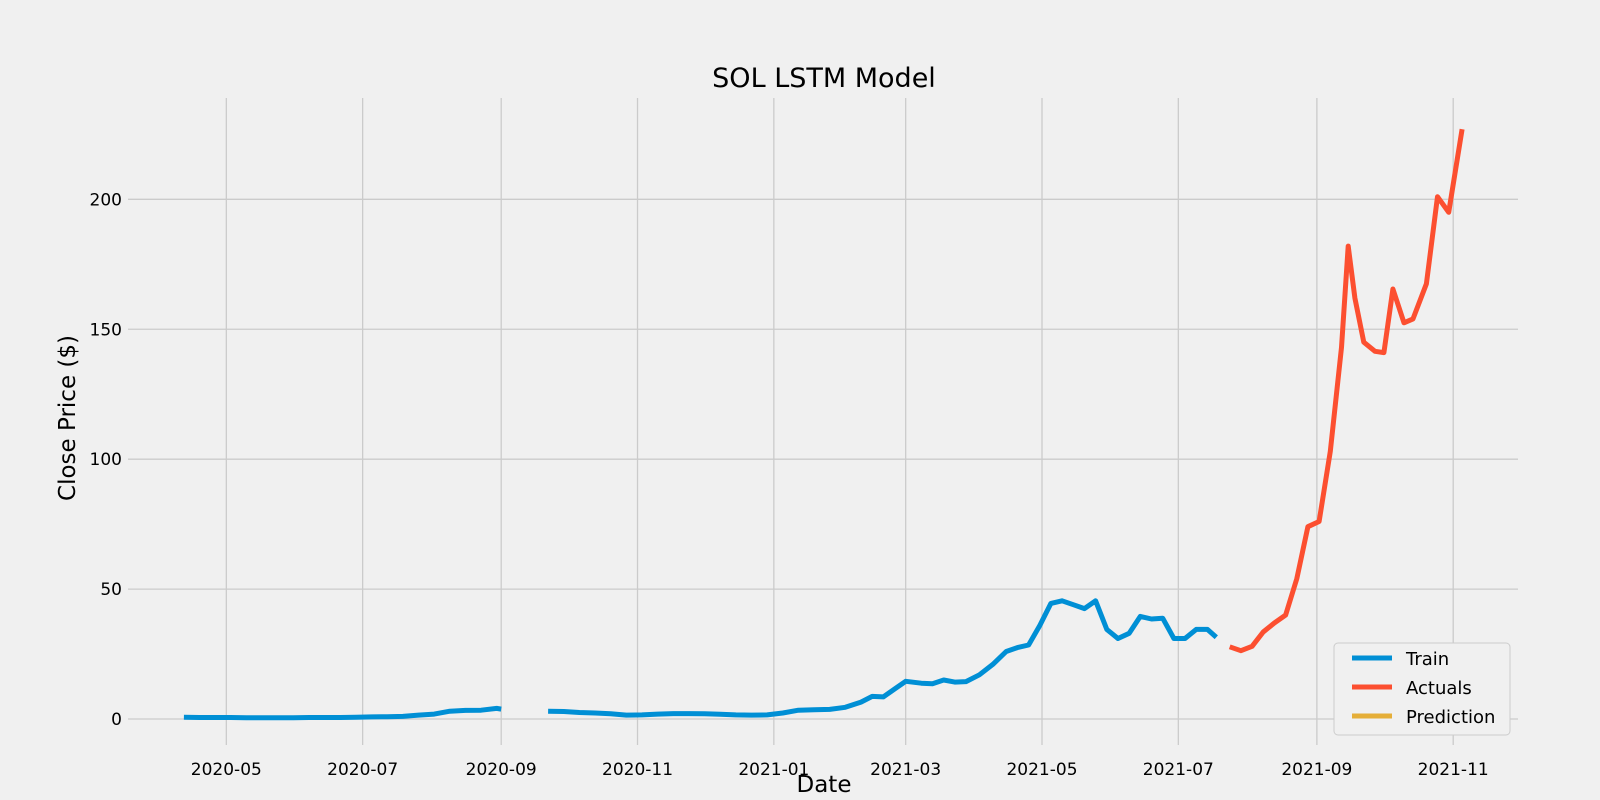 The image size is (1600, 800). What do you see at coordinates (68, 418) in the screenshot?
I see `y-axis-title: Close Price ($)` at bounding box center [68, 418].